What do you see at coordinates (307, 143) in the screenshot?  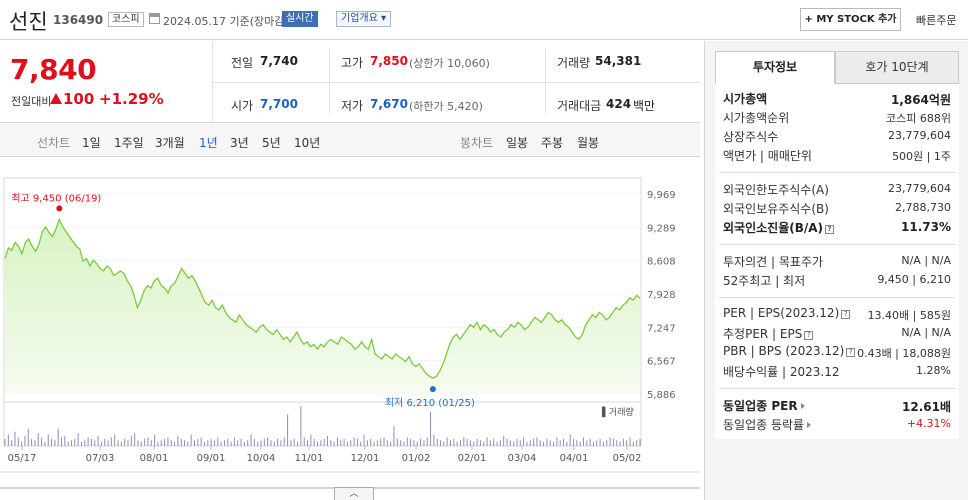 I see `tab-10y: 10년` at bounding box center [307, 143].